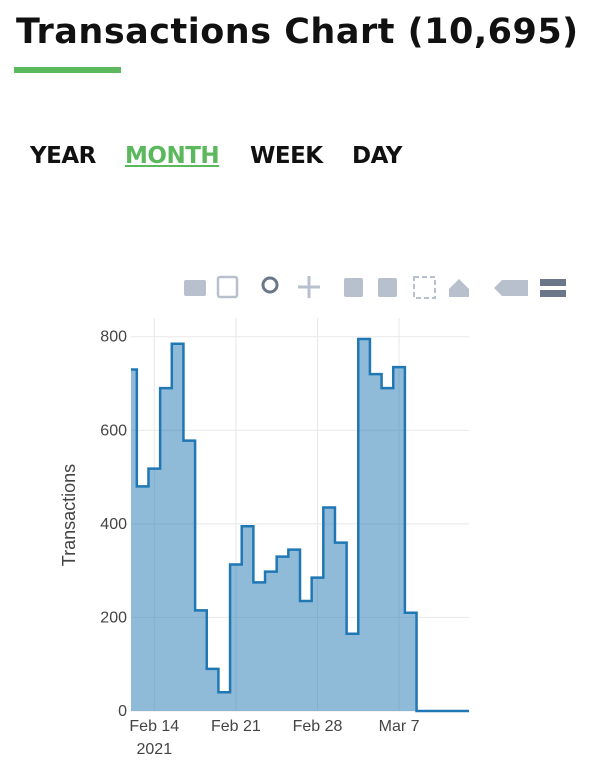 This screenshot has width=600, height=768. Describe the element at coordinates (553, 288) in the screenshot. I see `compare-icon` at that location.